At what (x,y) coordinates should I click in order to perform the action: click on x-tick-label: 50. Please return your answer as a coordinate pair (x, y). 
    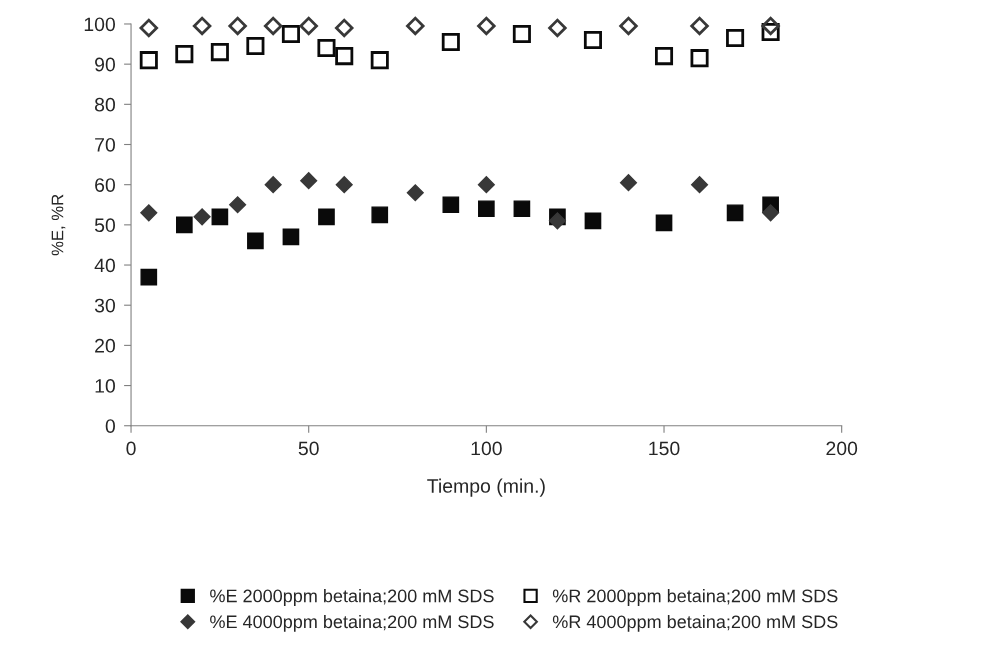
    Looking at the image, I should click on (308, 448).